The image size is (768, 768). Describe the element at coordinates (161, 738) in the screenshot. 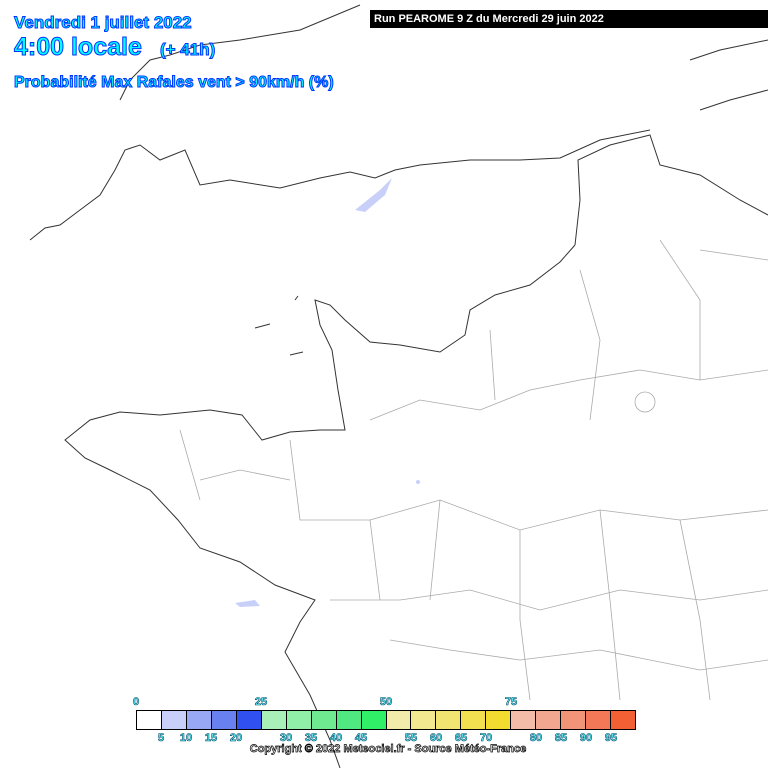

I see `legend-label: 5` at that location.